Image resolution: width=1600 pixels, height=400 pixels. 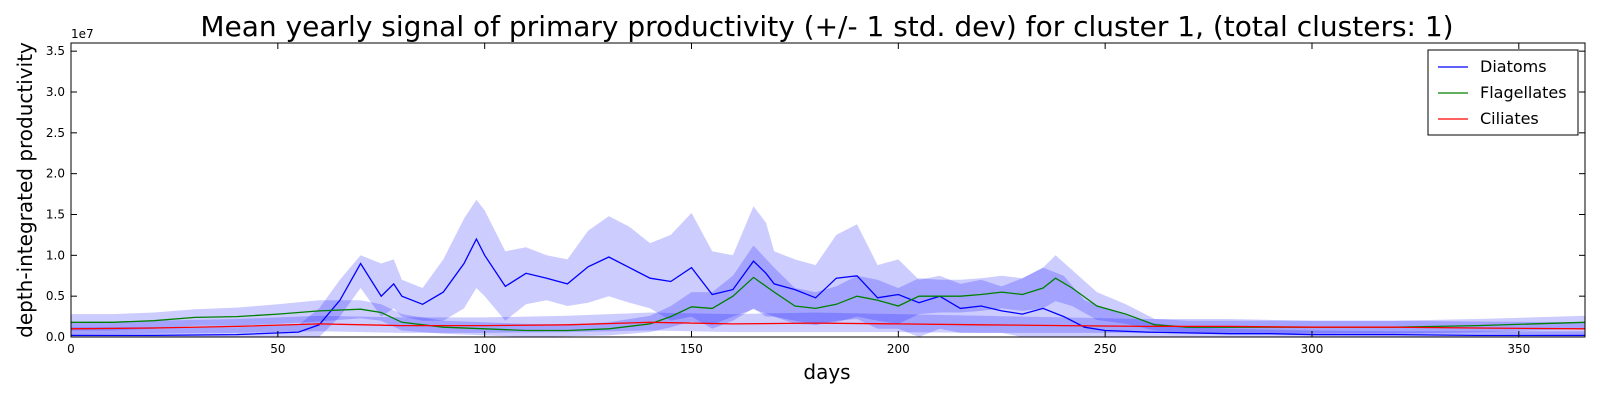 I want to click on flagellates-line, so click(x=828, y=304).